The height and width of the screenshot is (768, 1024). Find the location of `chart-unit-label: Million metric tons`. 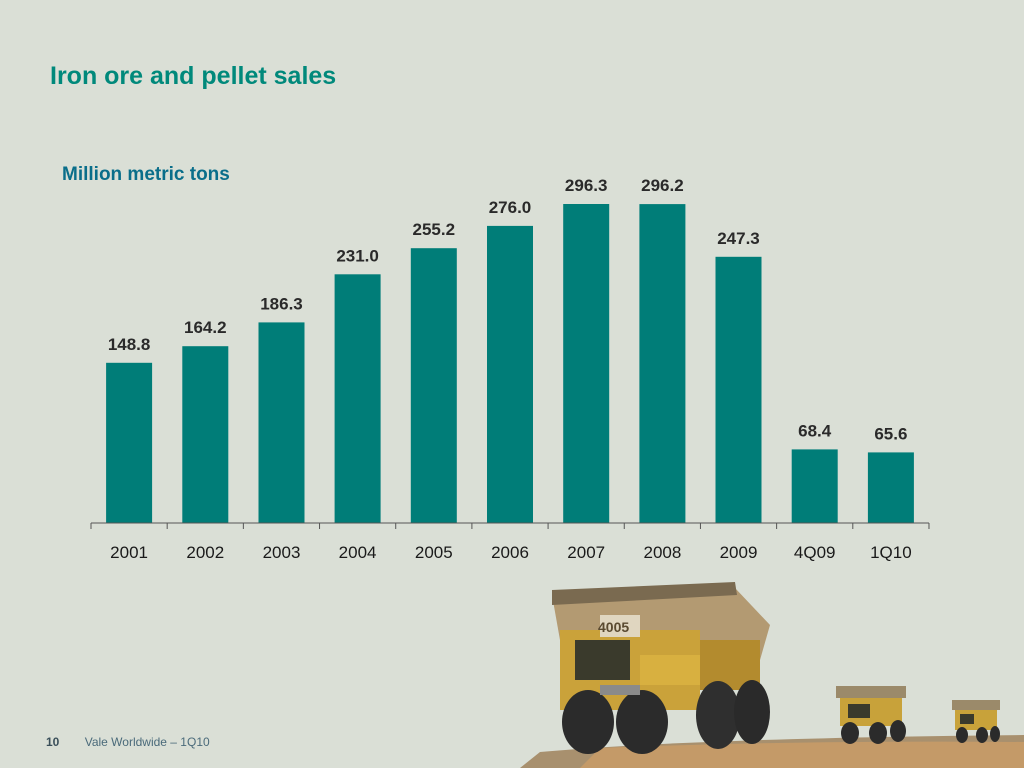

chart-unit-label: Million metric tons is located at coordinates (146, 174).